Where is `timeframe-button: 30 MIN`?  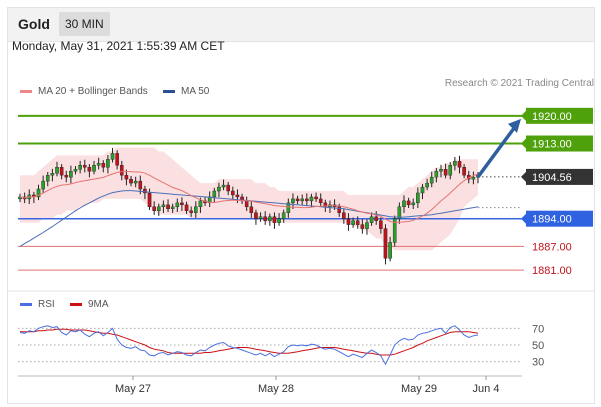 timeframe-button: 30 MIN is located at coordinates (84, 24).